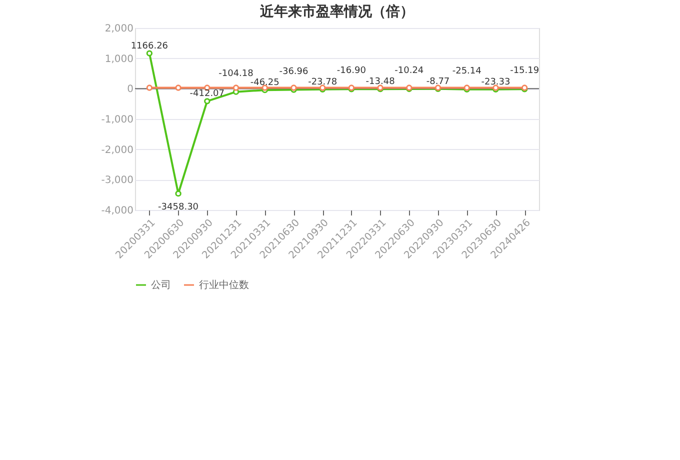 Image resolution: width=680 pixels, height=460 pixels. Describe the element at coordinates (381, 82) in the screenshot. I see `data-label: -13.48` at that location.